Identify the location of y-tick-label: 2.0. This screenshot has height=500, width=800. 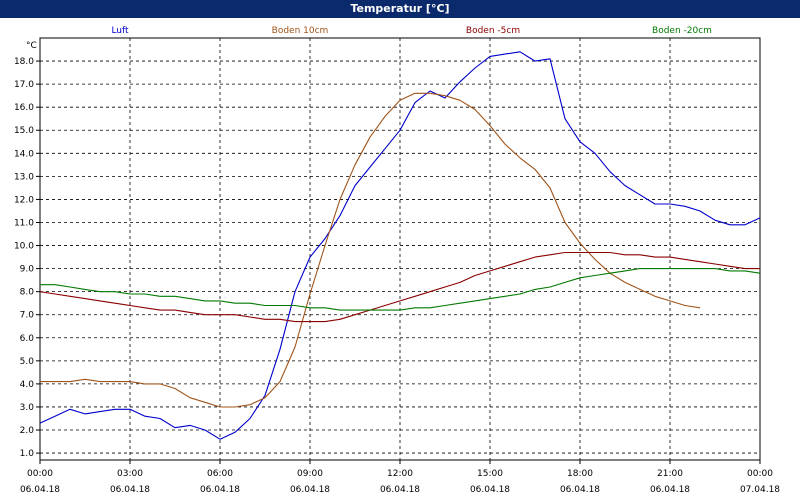
(27, 431).